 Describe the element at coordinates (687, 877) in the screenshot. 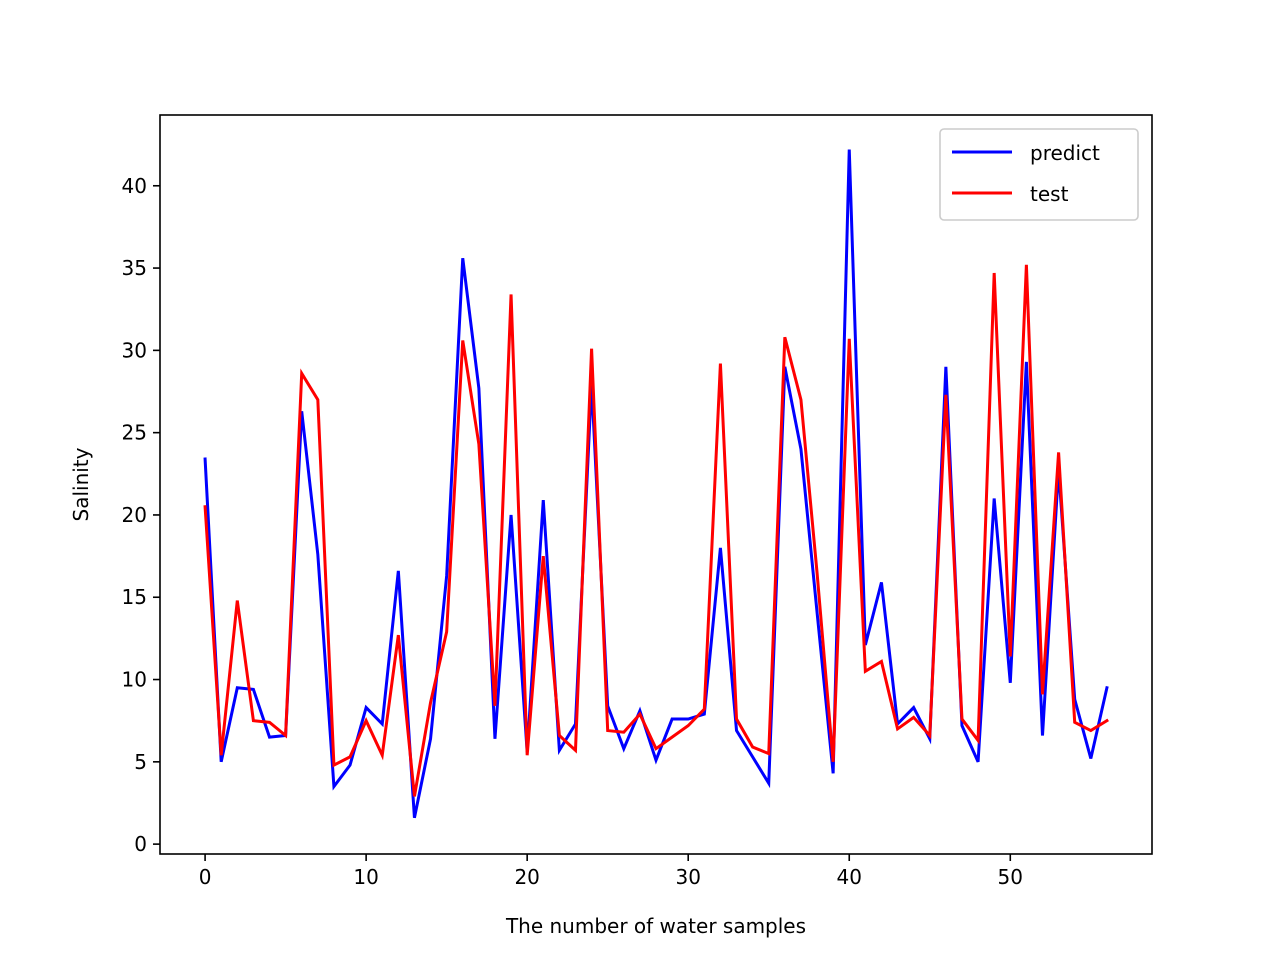

I see `x-tick-label: 30` at that location.